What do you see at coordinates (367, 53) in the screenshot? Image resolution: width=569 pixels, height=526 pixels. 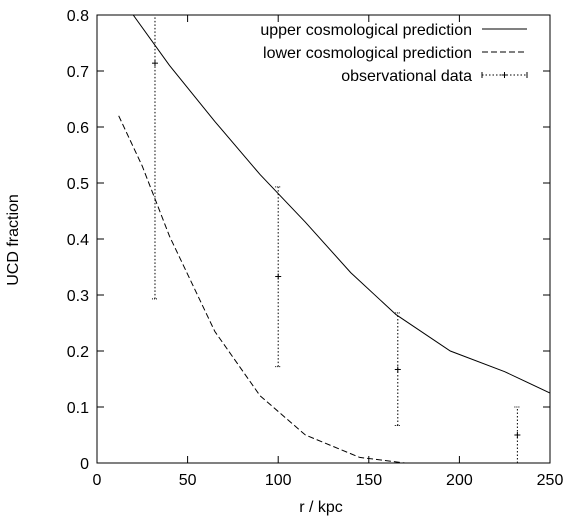 I see `legend-label: lower cosmological prediction` at bounding box center [367, 53].